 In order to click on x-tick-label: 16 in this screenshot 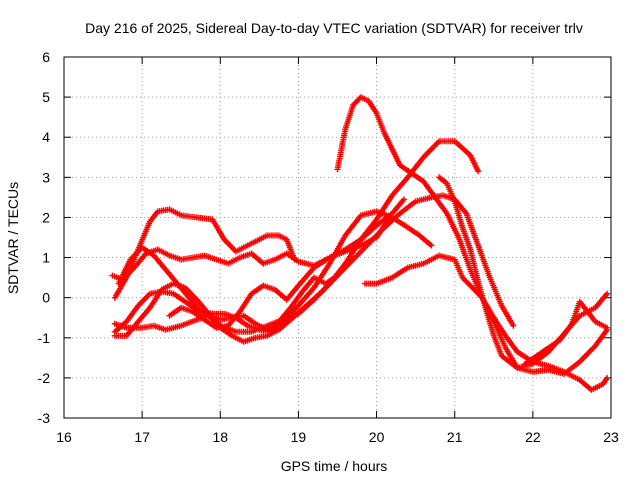, I will do `click(64, 437)`.